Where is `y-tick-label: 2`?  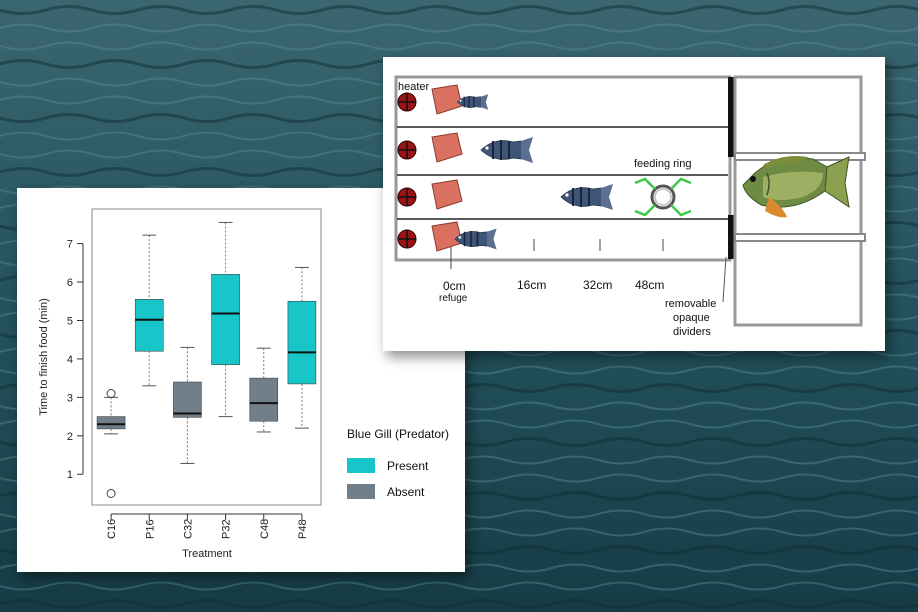
y-tick-label: 2 is located at coordinates (70, 437).